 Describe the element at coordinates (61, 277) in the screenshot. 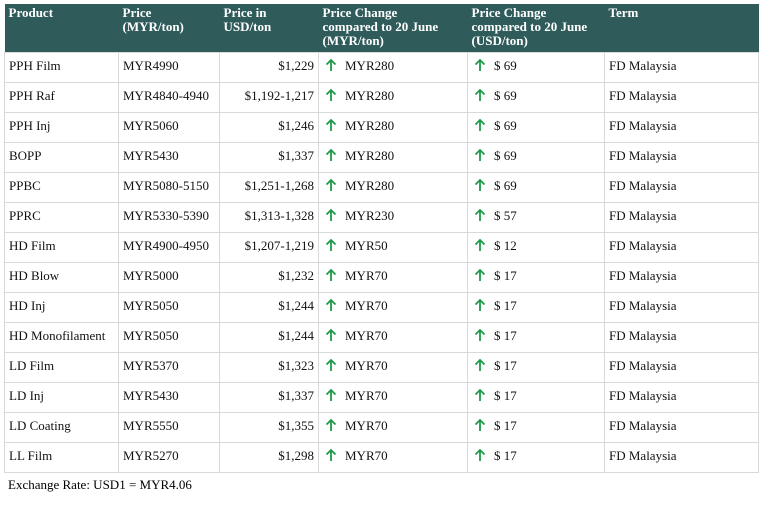

I see `cell: HD Blow` at that location.